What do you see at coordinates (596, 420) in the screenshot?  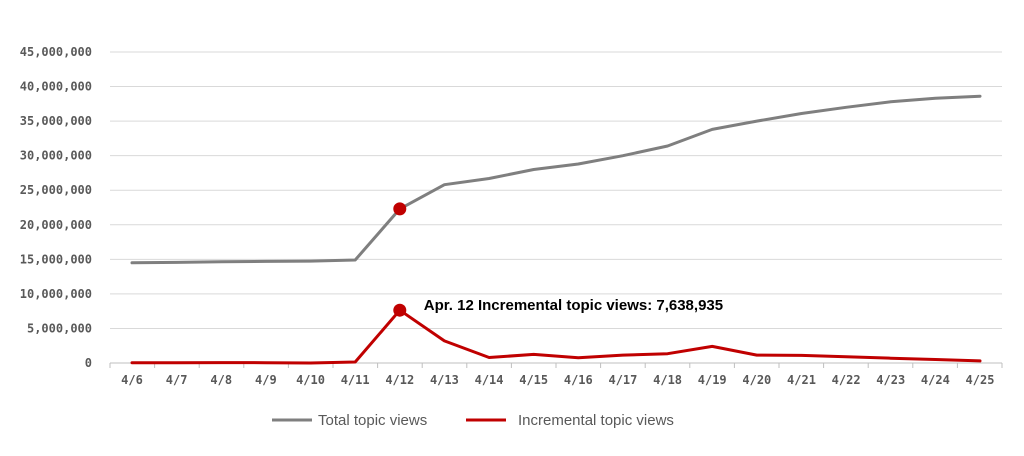 I see `legend-label: Incremental topic views` at bounding box center [596, 420].